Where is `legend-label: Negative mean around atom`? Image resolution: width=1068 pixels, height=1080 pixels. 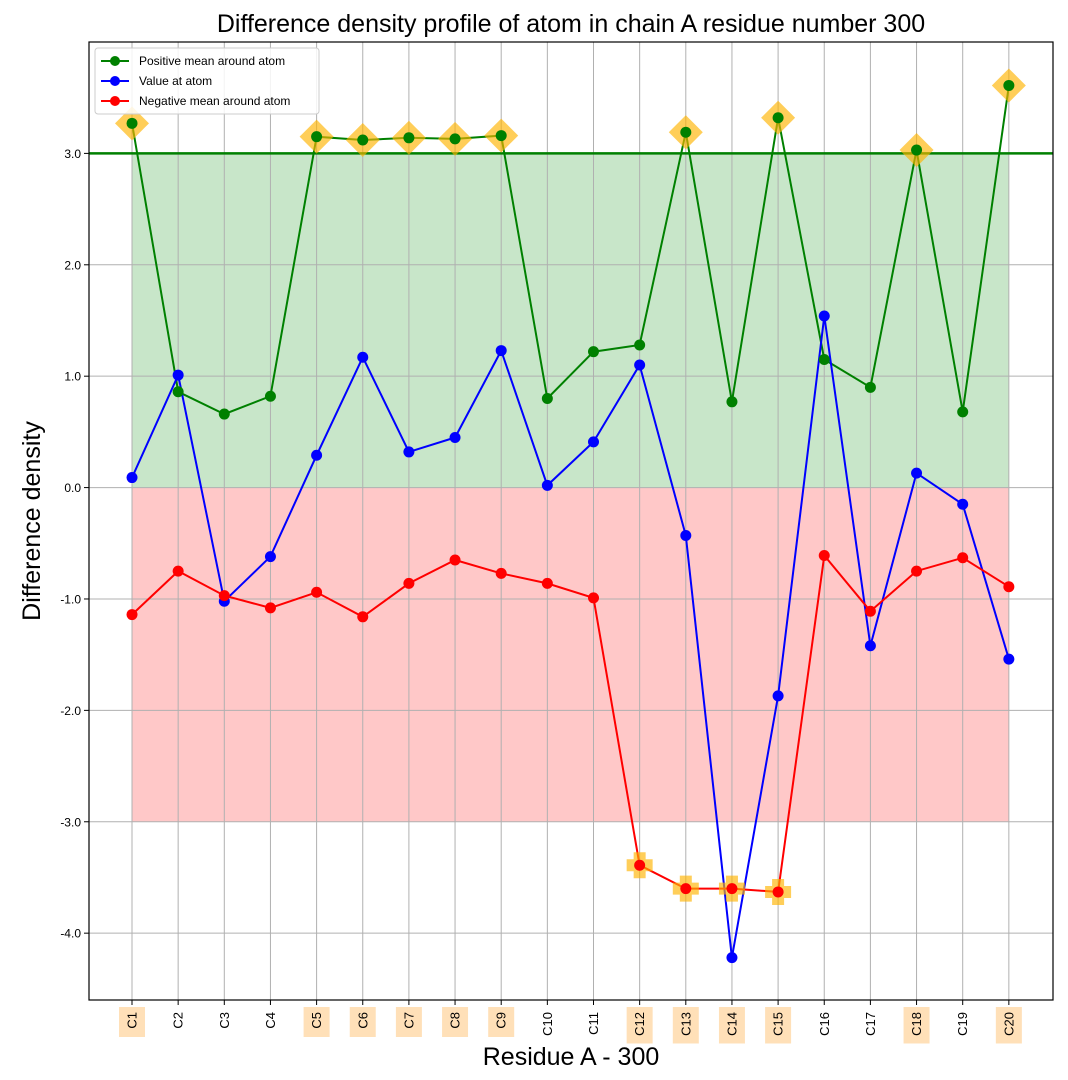 legend-label: Negative mean around atom is located at coordinates (214, 101).